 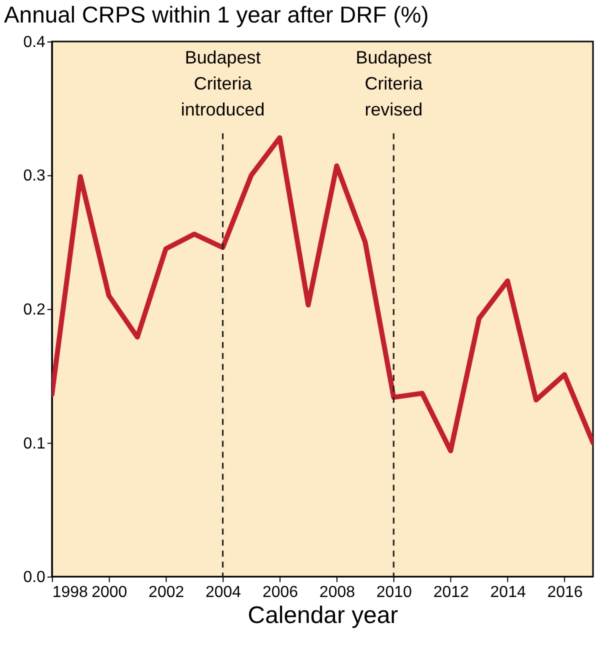 What do you see at coordinates (394, 593) in the screenshot?
I see `x-tick-label: 2010` at bounding box center [394, 593].